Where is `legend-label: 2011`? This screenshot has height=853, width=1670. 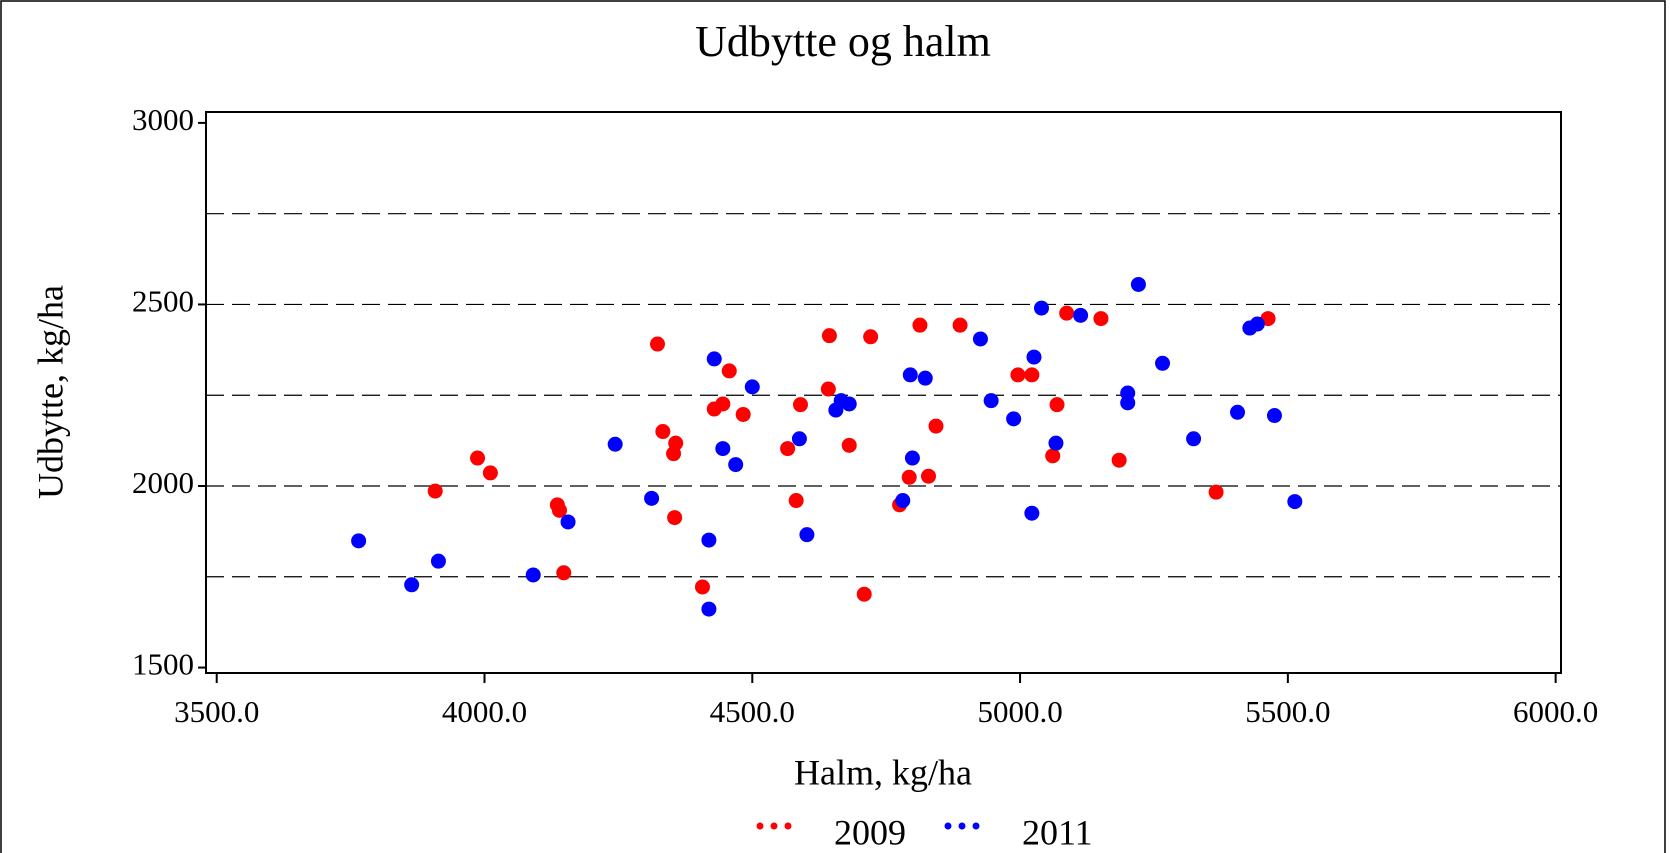
legend-label: 2011 is located at coordinates (1057, 832).